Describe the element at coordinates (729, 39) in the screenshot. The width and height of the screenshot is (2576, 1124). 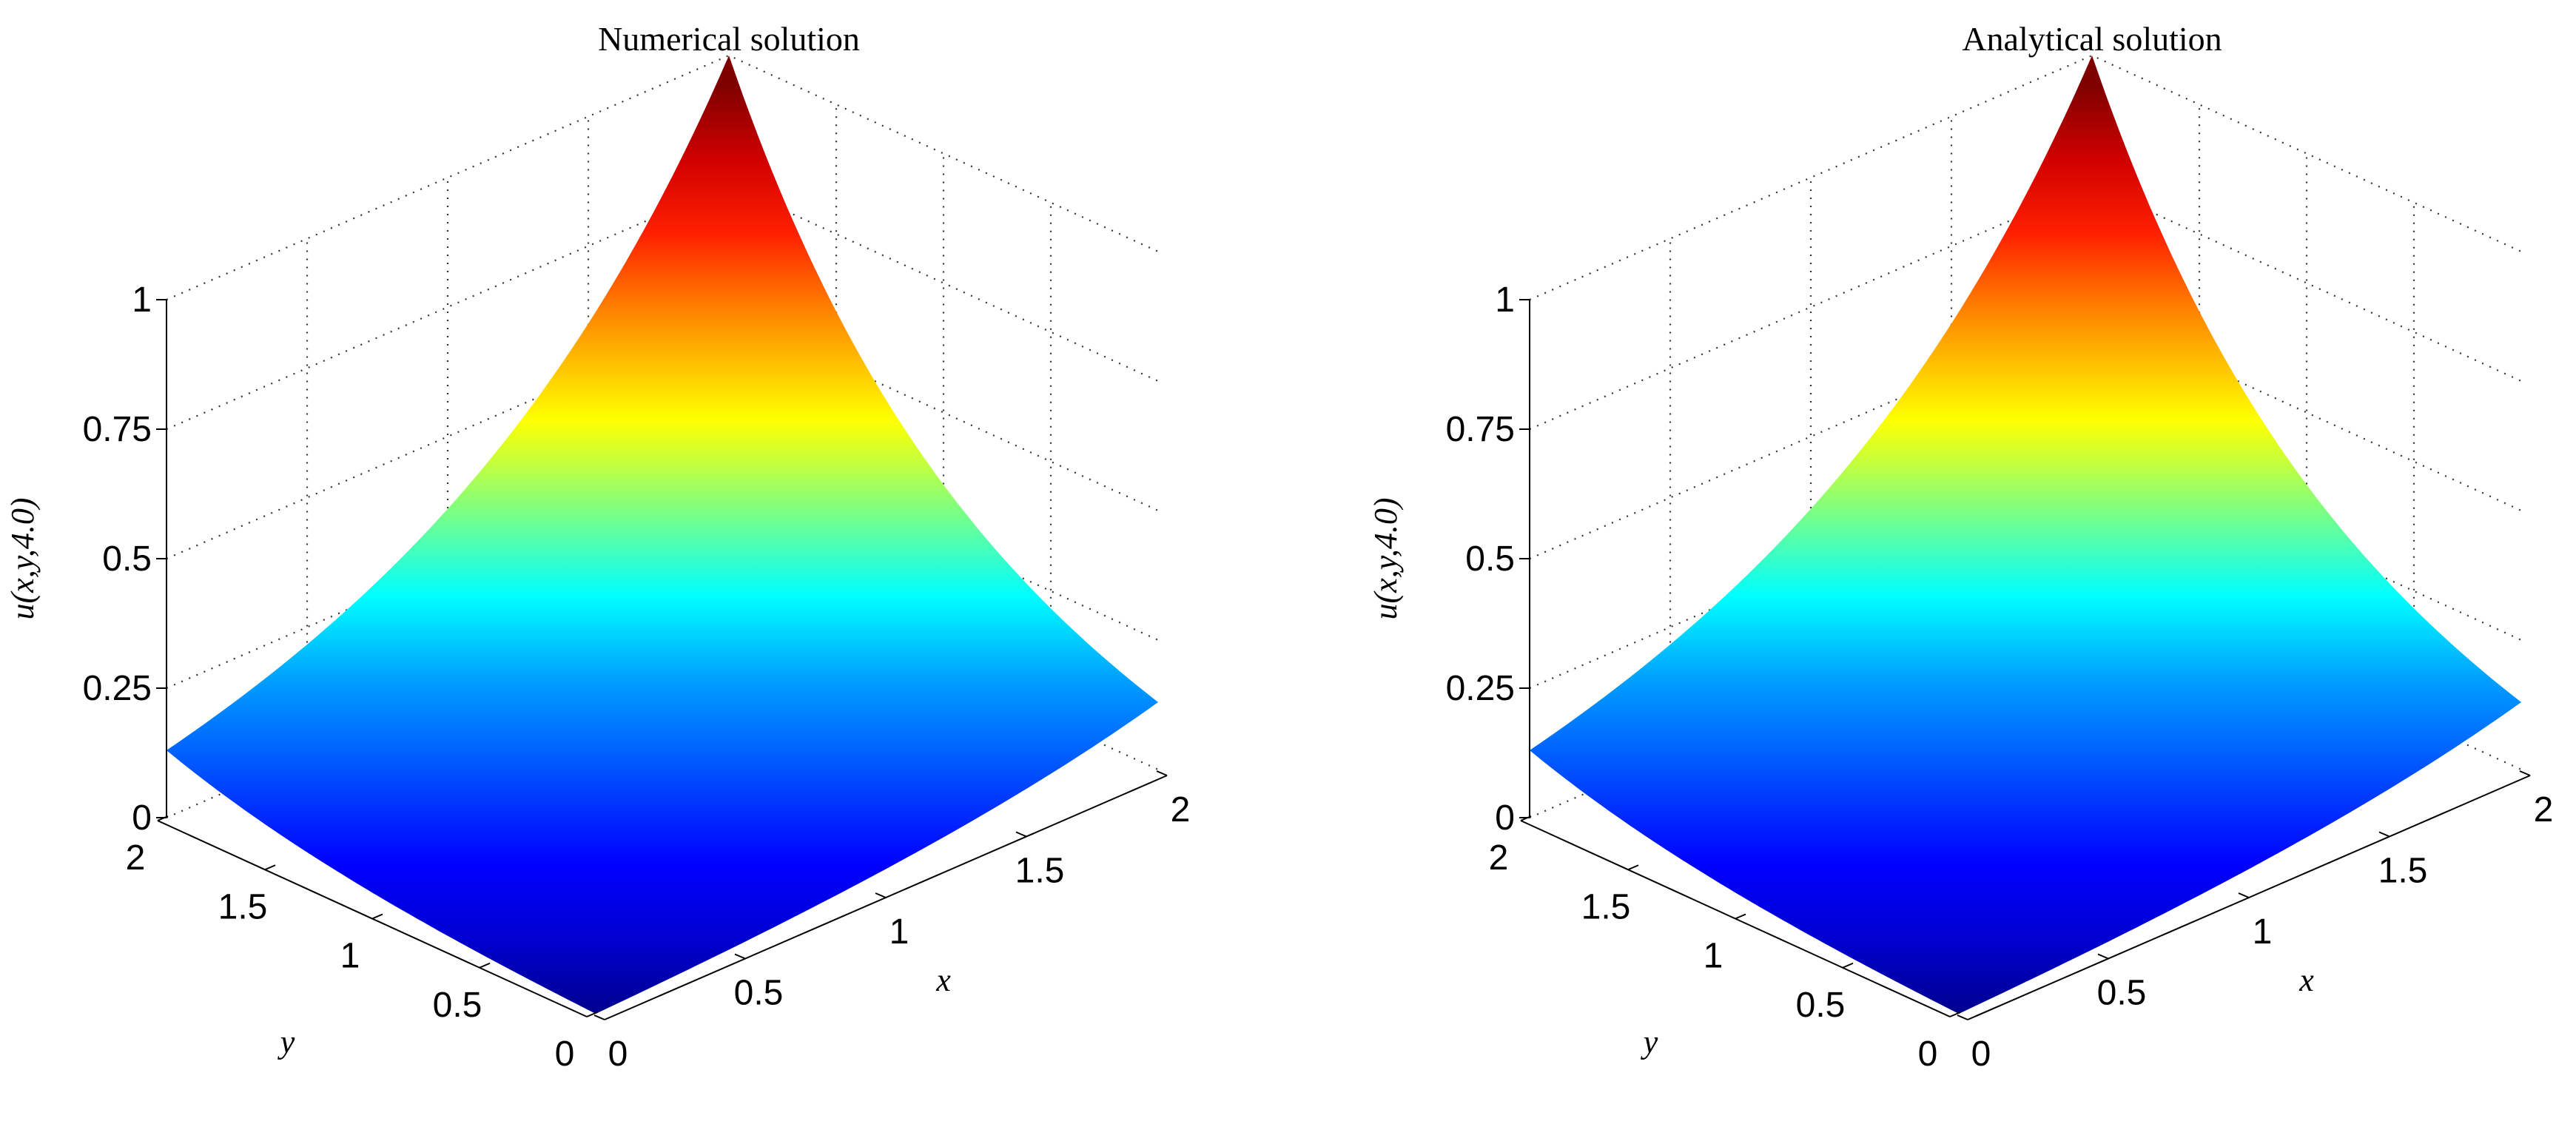
I see `chart-title: Numerical solution` at that location.